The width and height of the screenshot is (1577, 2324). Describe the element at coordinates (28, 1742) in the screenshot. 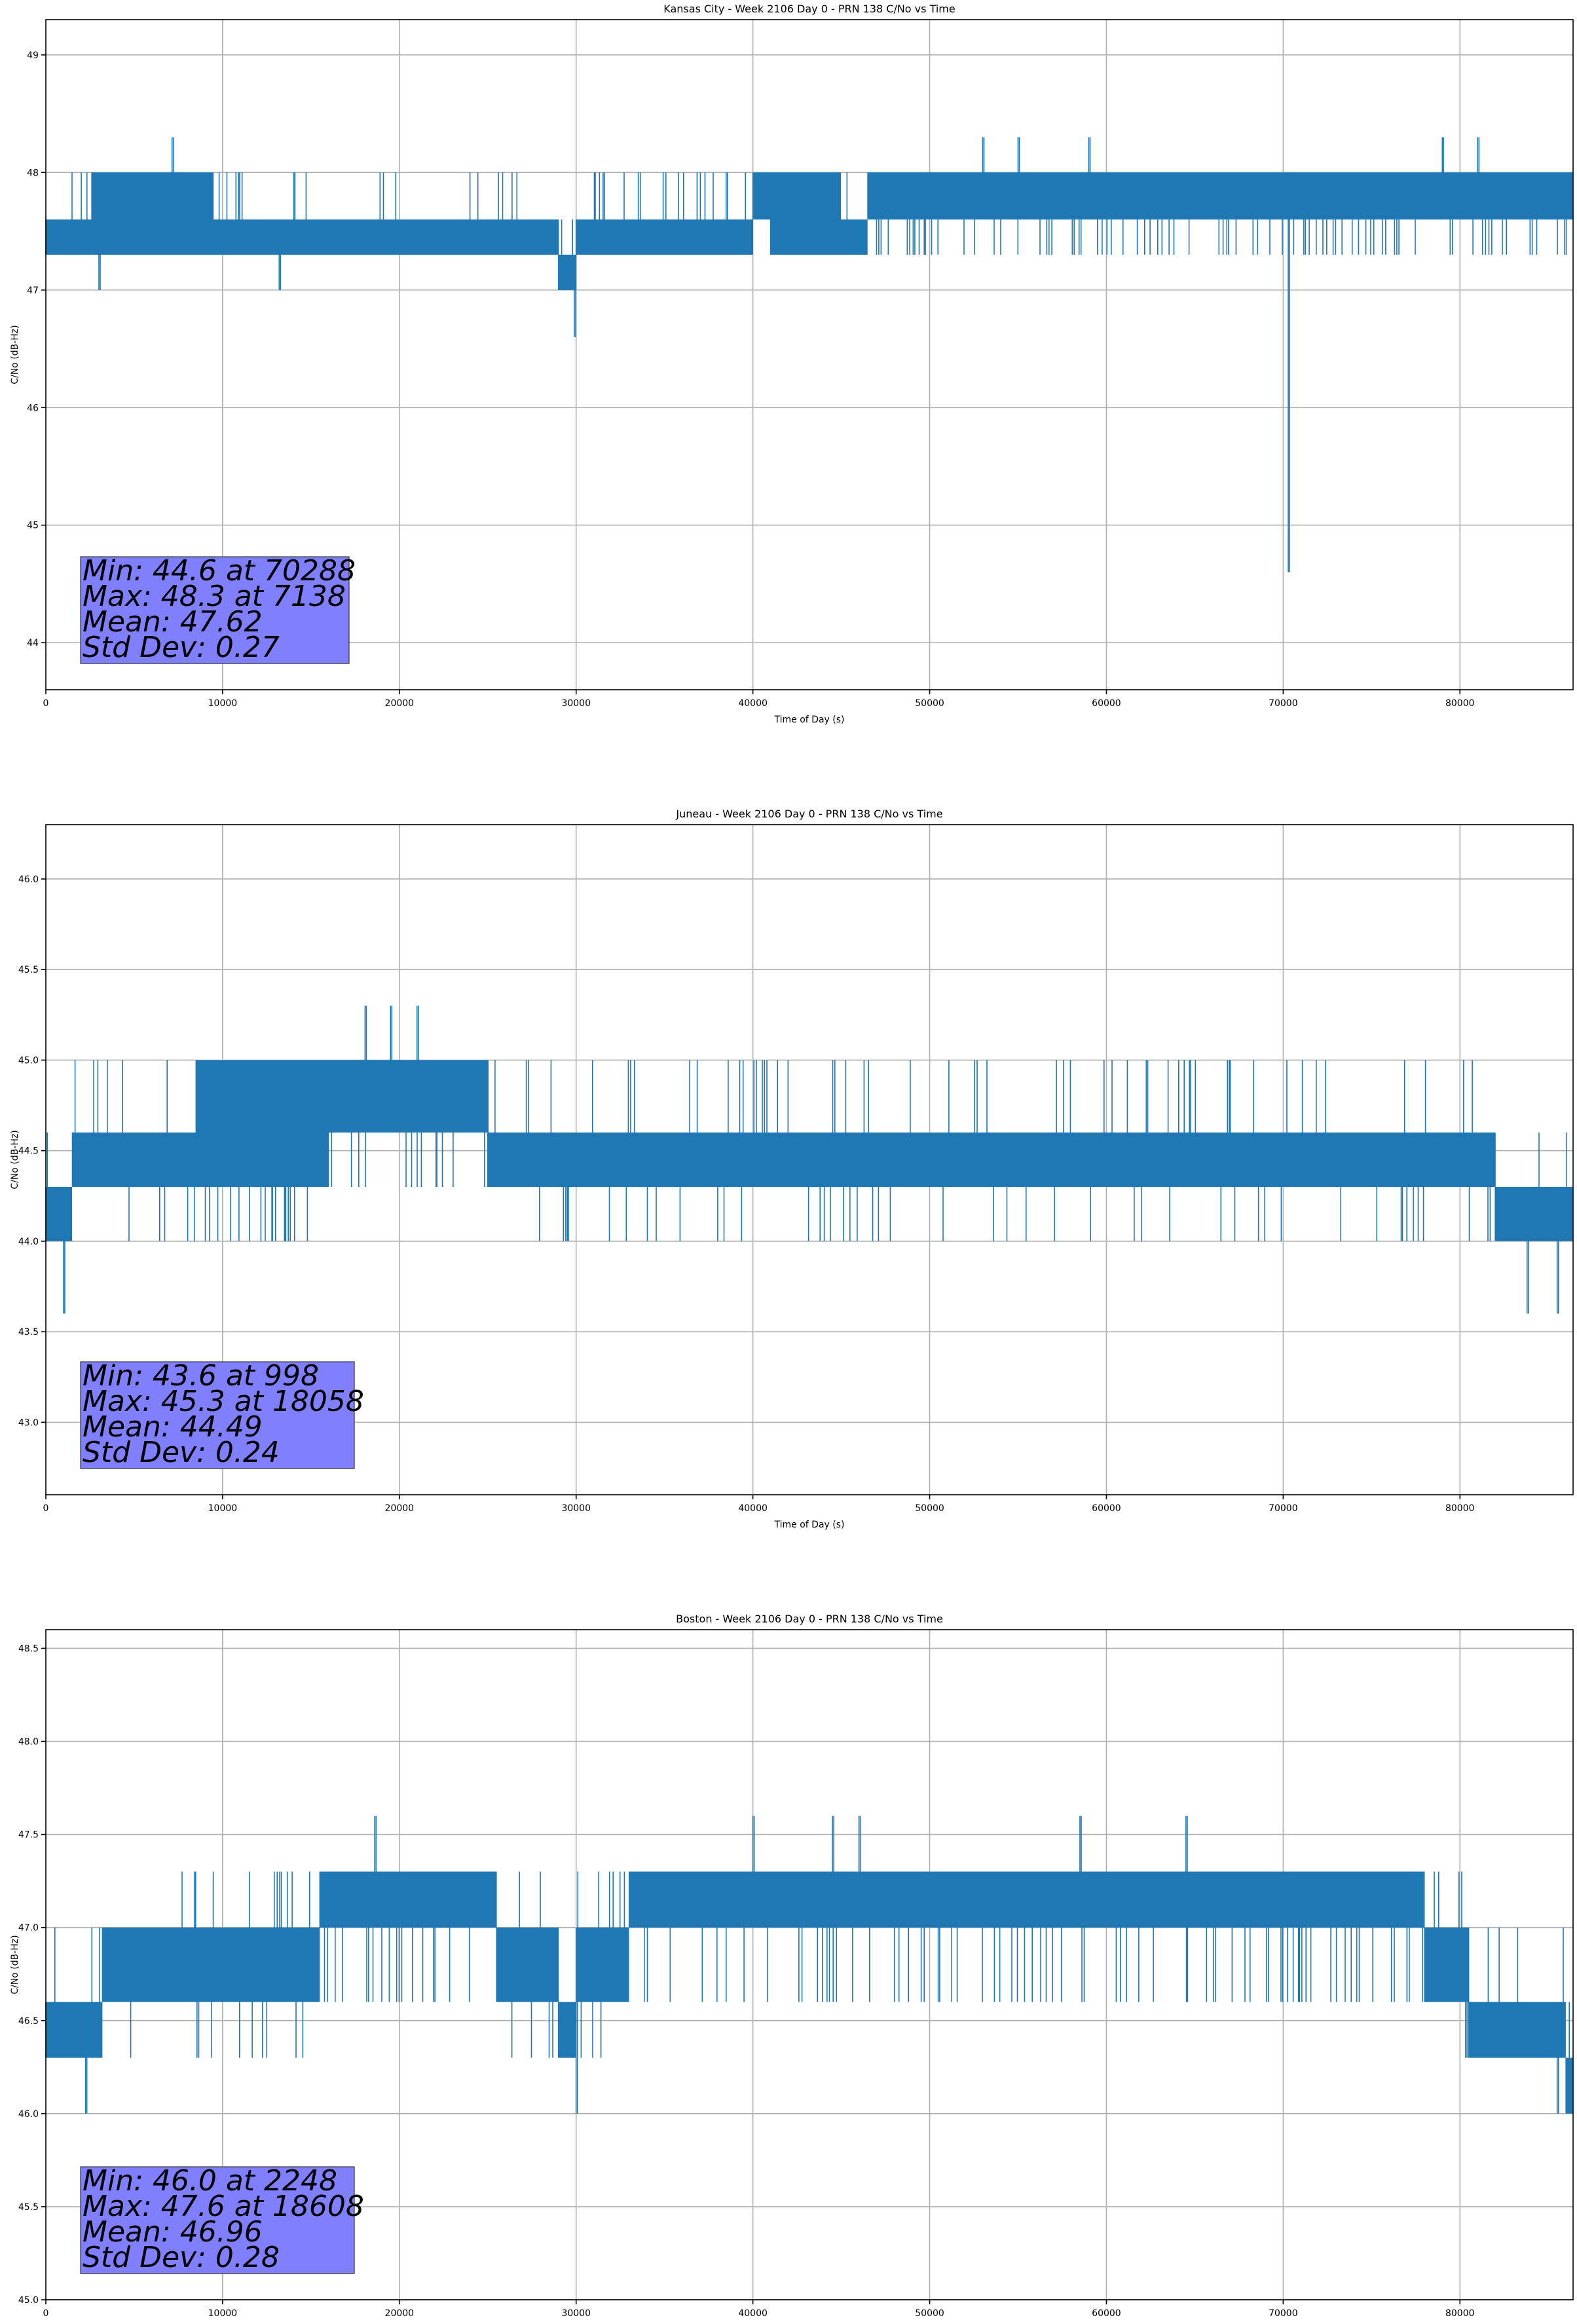

I see `y-tick-label: 48.0` at that location.